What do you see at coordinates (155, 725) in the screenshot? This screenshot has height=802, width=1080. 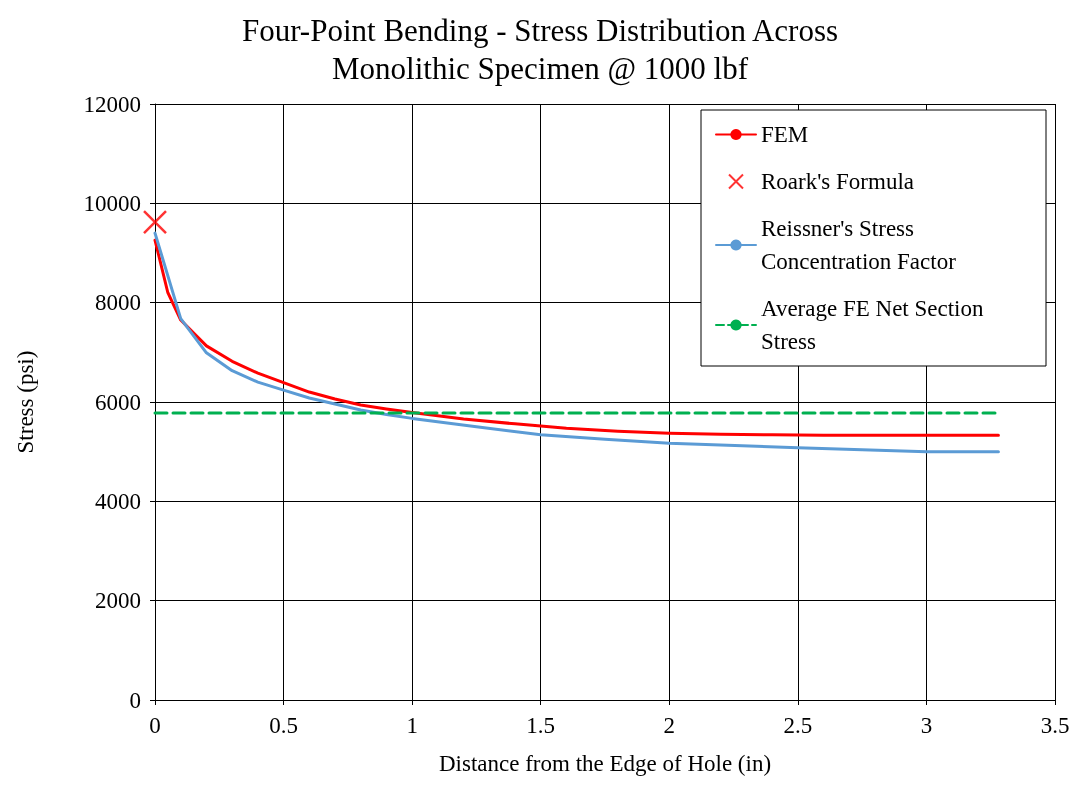 I see `x-tick-label: 0` at bounding box center [155, 725].